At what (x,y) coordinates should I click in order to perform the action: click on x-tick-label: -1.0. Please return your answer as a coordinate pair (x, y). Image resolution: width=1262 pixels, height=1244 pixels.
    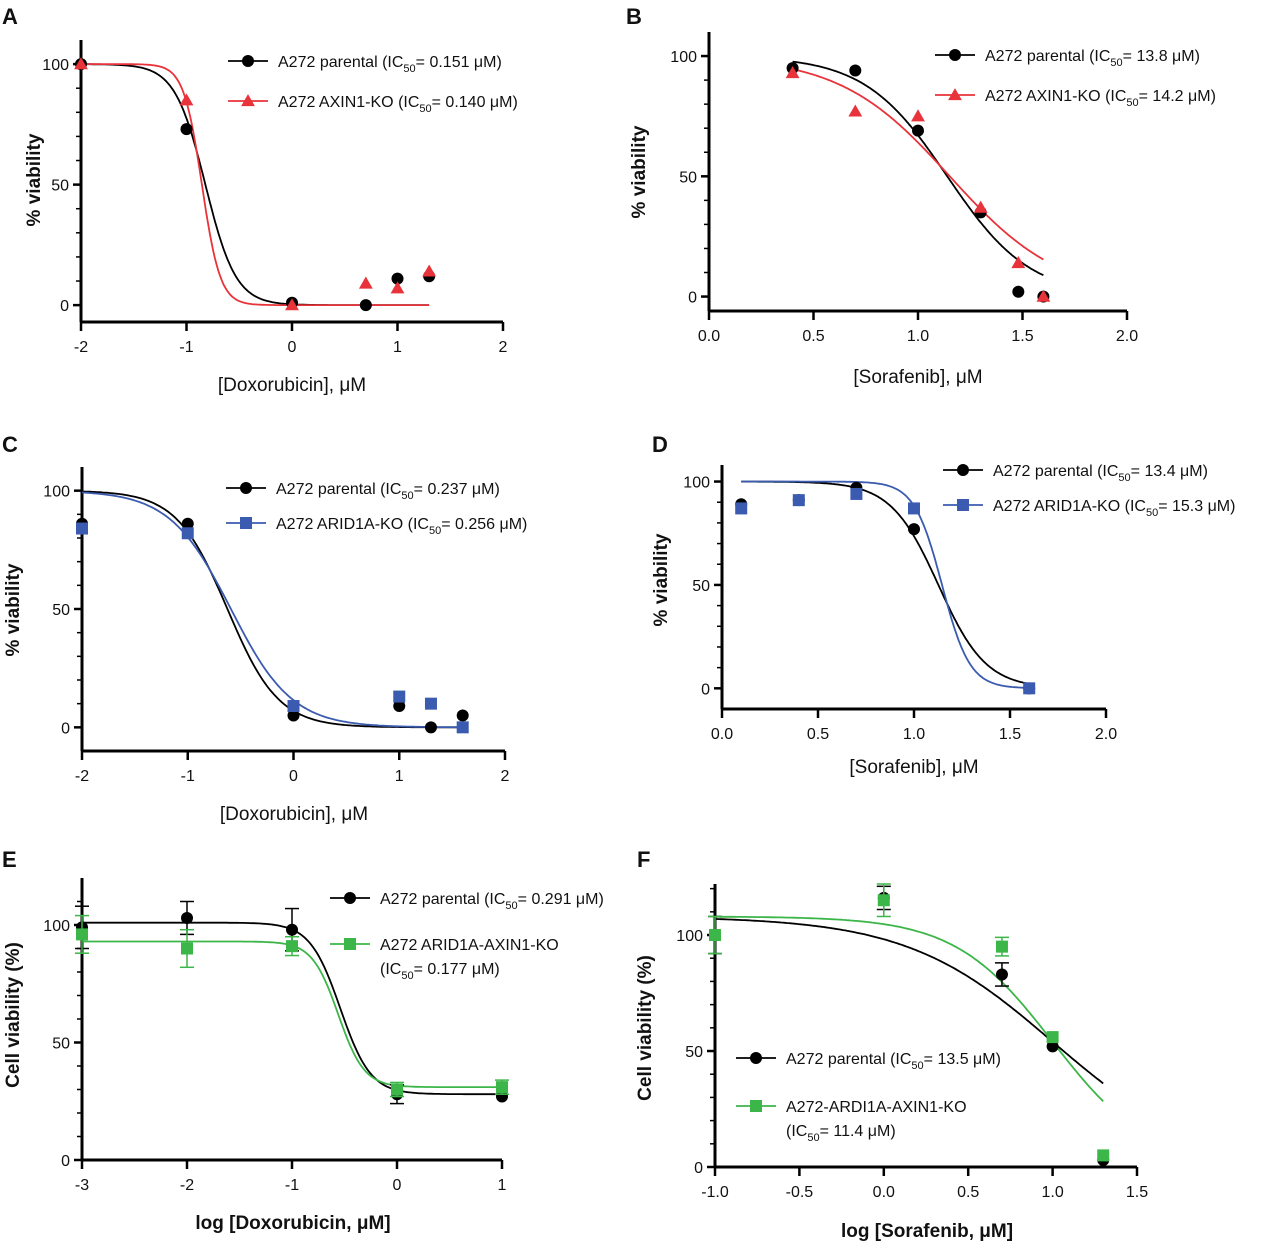
    Looking at the image, I should click on (715, 1192).